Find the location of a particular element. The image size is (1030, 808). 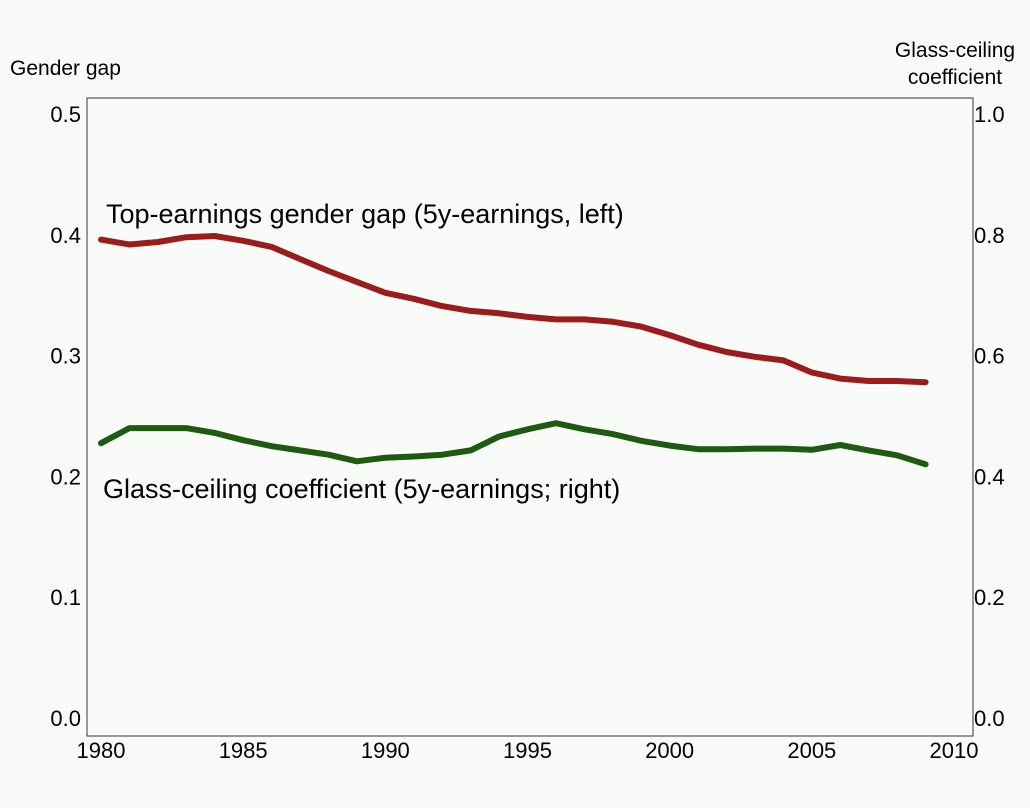

left-axis-ticks: 0.0 0.1 0.2 0.3 0.4 0.5 is located at coordinates (65, 416).